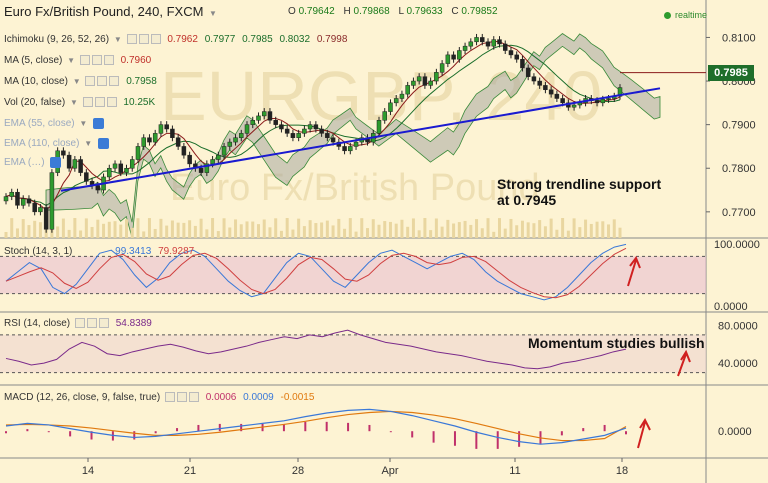 Image resolution: width=768 pixels, height=483 pixels. I want to click on legend-rsi: RSI (14, close) 54.8389, so click(78, 323).